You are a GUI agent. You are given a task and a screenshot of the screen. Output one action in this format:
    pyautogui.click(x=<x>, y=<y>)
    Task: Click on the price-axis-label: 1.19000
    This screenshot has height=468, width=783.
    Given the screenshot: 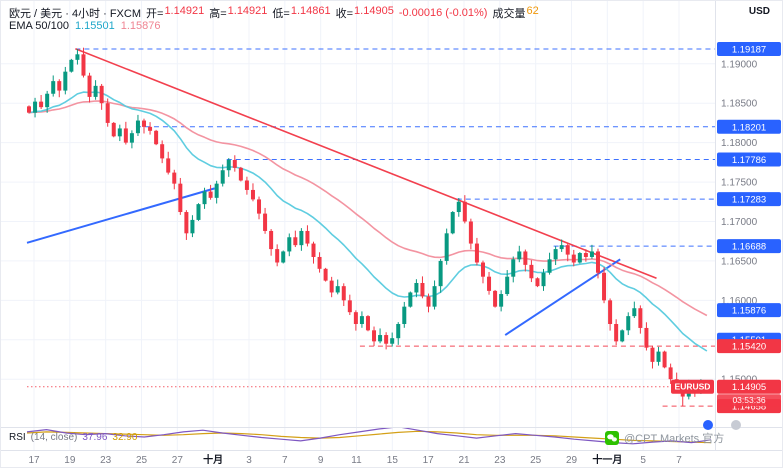 What is the action you would take?
    pyautogui.click(x=739, y=64)
    